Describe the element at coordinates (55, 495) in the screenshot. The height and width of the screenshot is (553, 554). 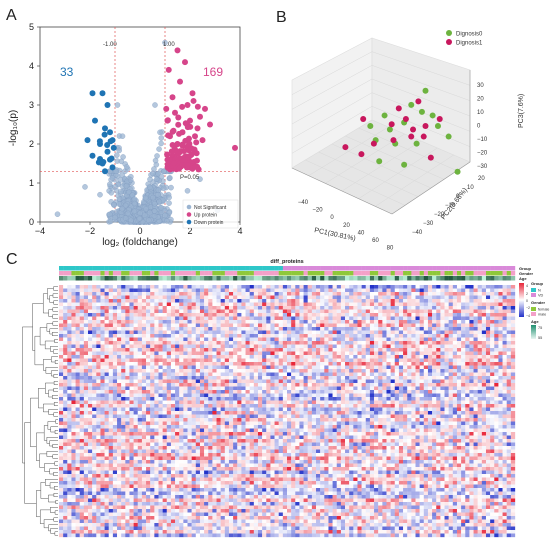
I see `dendrogram-branch` at that location.